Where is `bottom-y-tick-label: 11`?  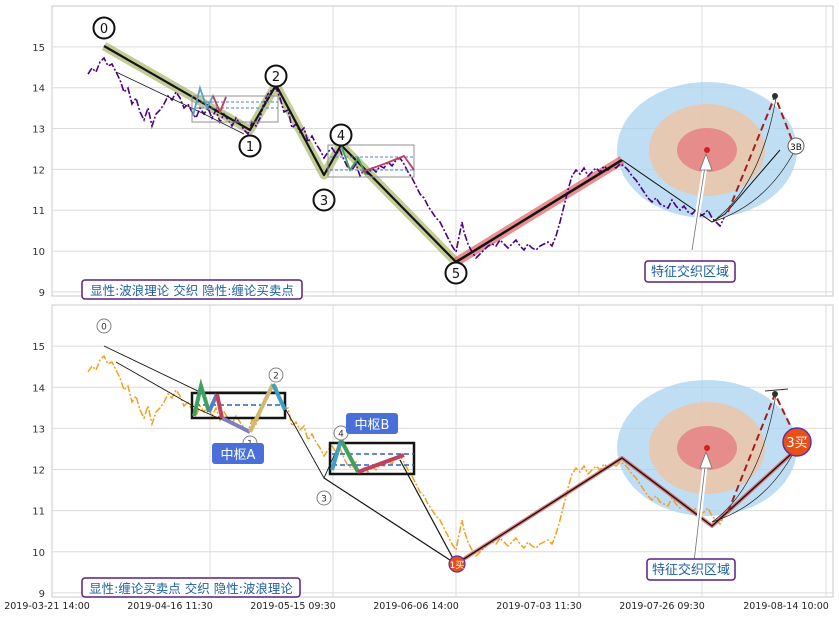 bottom-y-tick-label: 11 is located at coordinates (38, 512).